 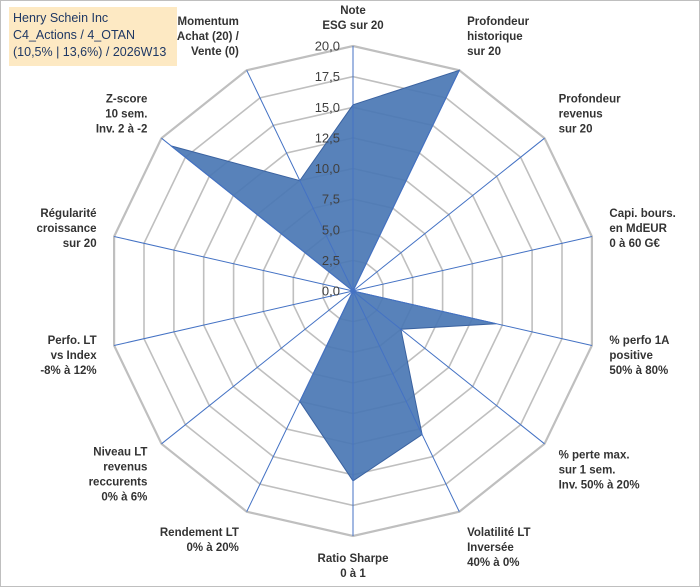 I want to click on axis-label-line: Z-score, so click(x=127, y=100).